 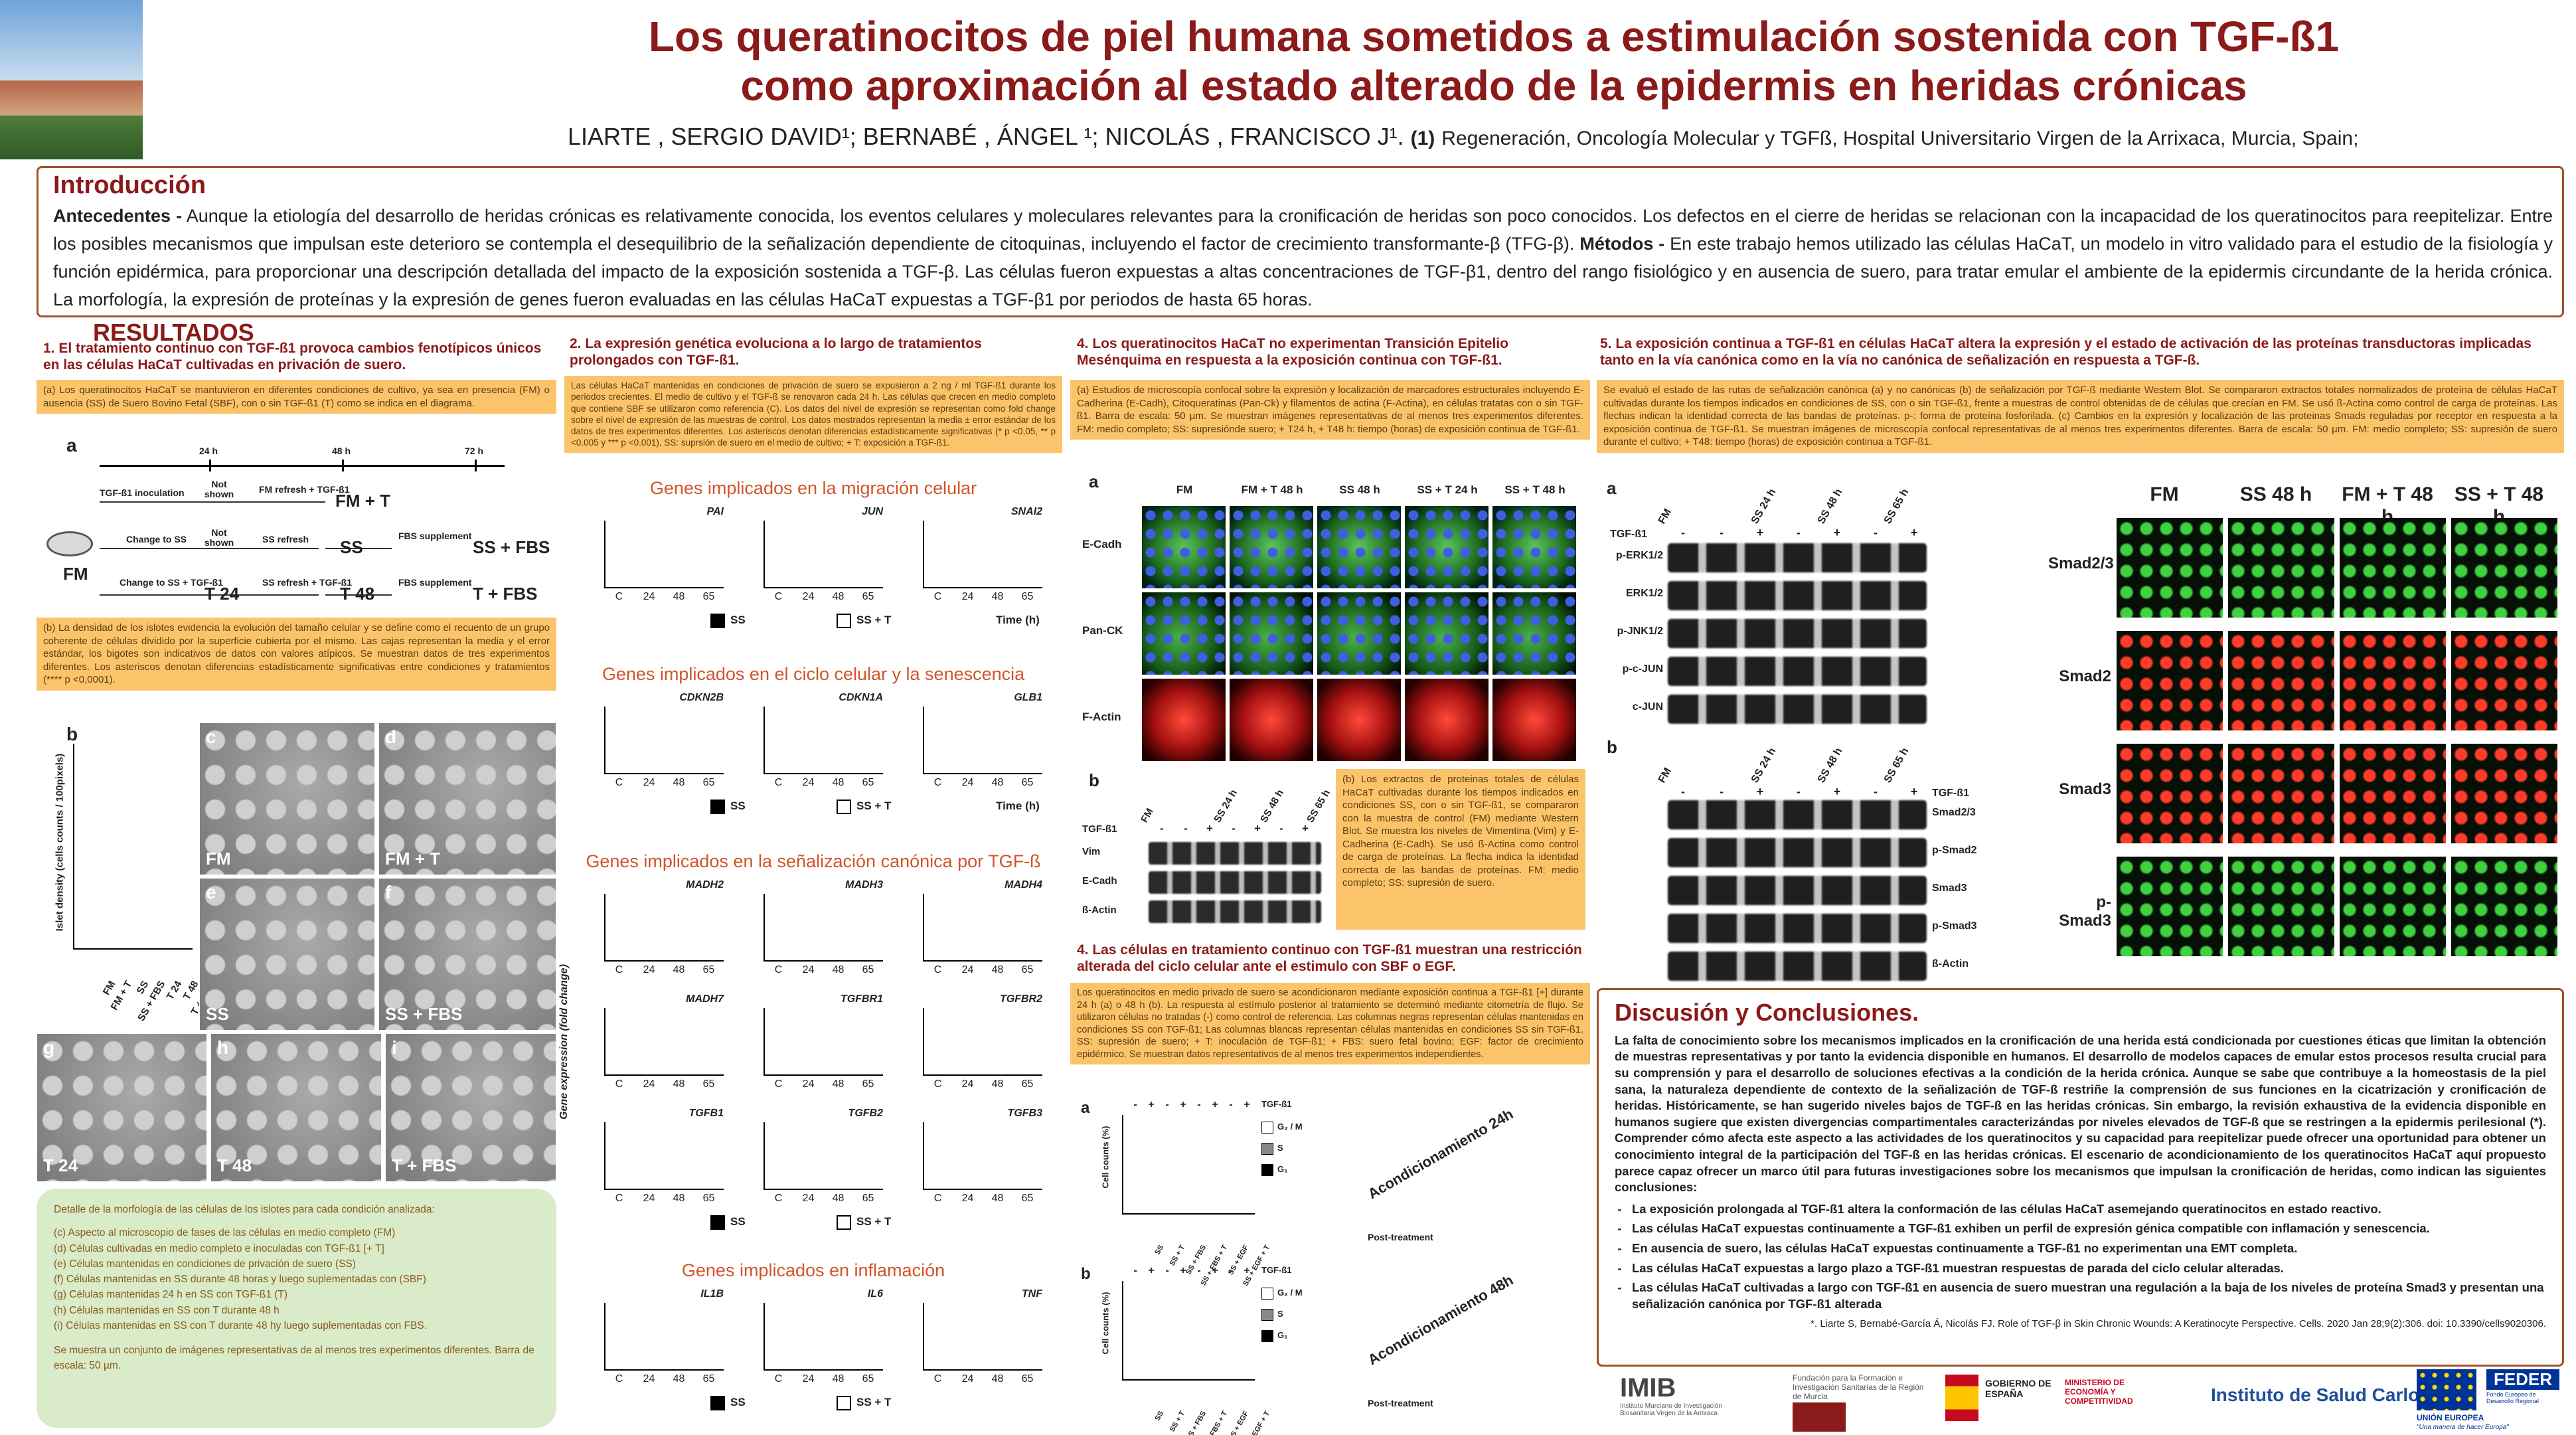 What do you see at coordinates (874, 620) in the screenshot?
I see `legend-label: SS + T` at bounding box center [874, 620].